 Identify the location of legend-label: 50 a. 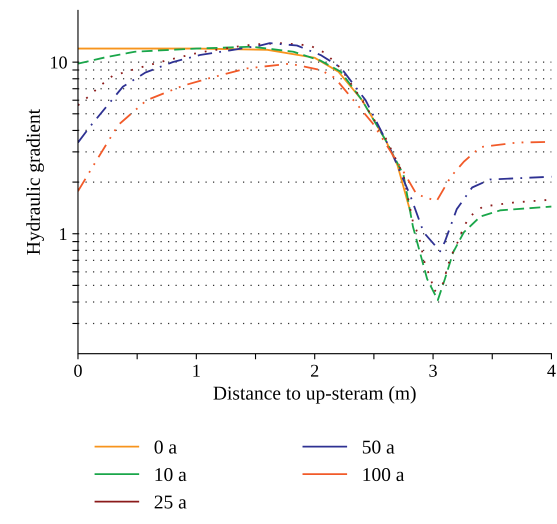
(378, 447).